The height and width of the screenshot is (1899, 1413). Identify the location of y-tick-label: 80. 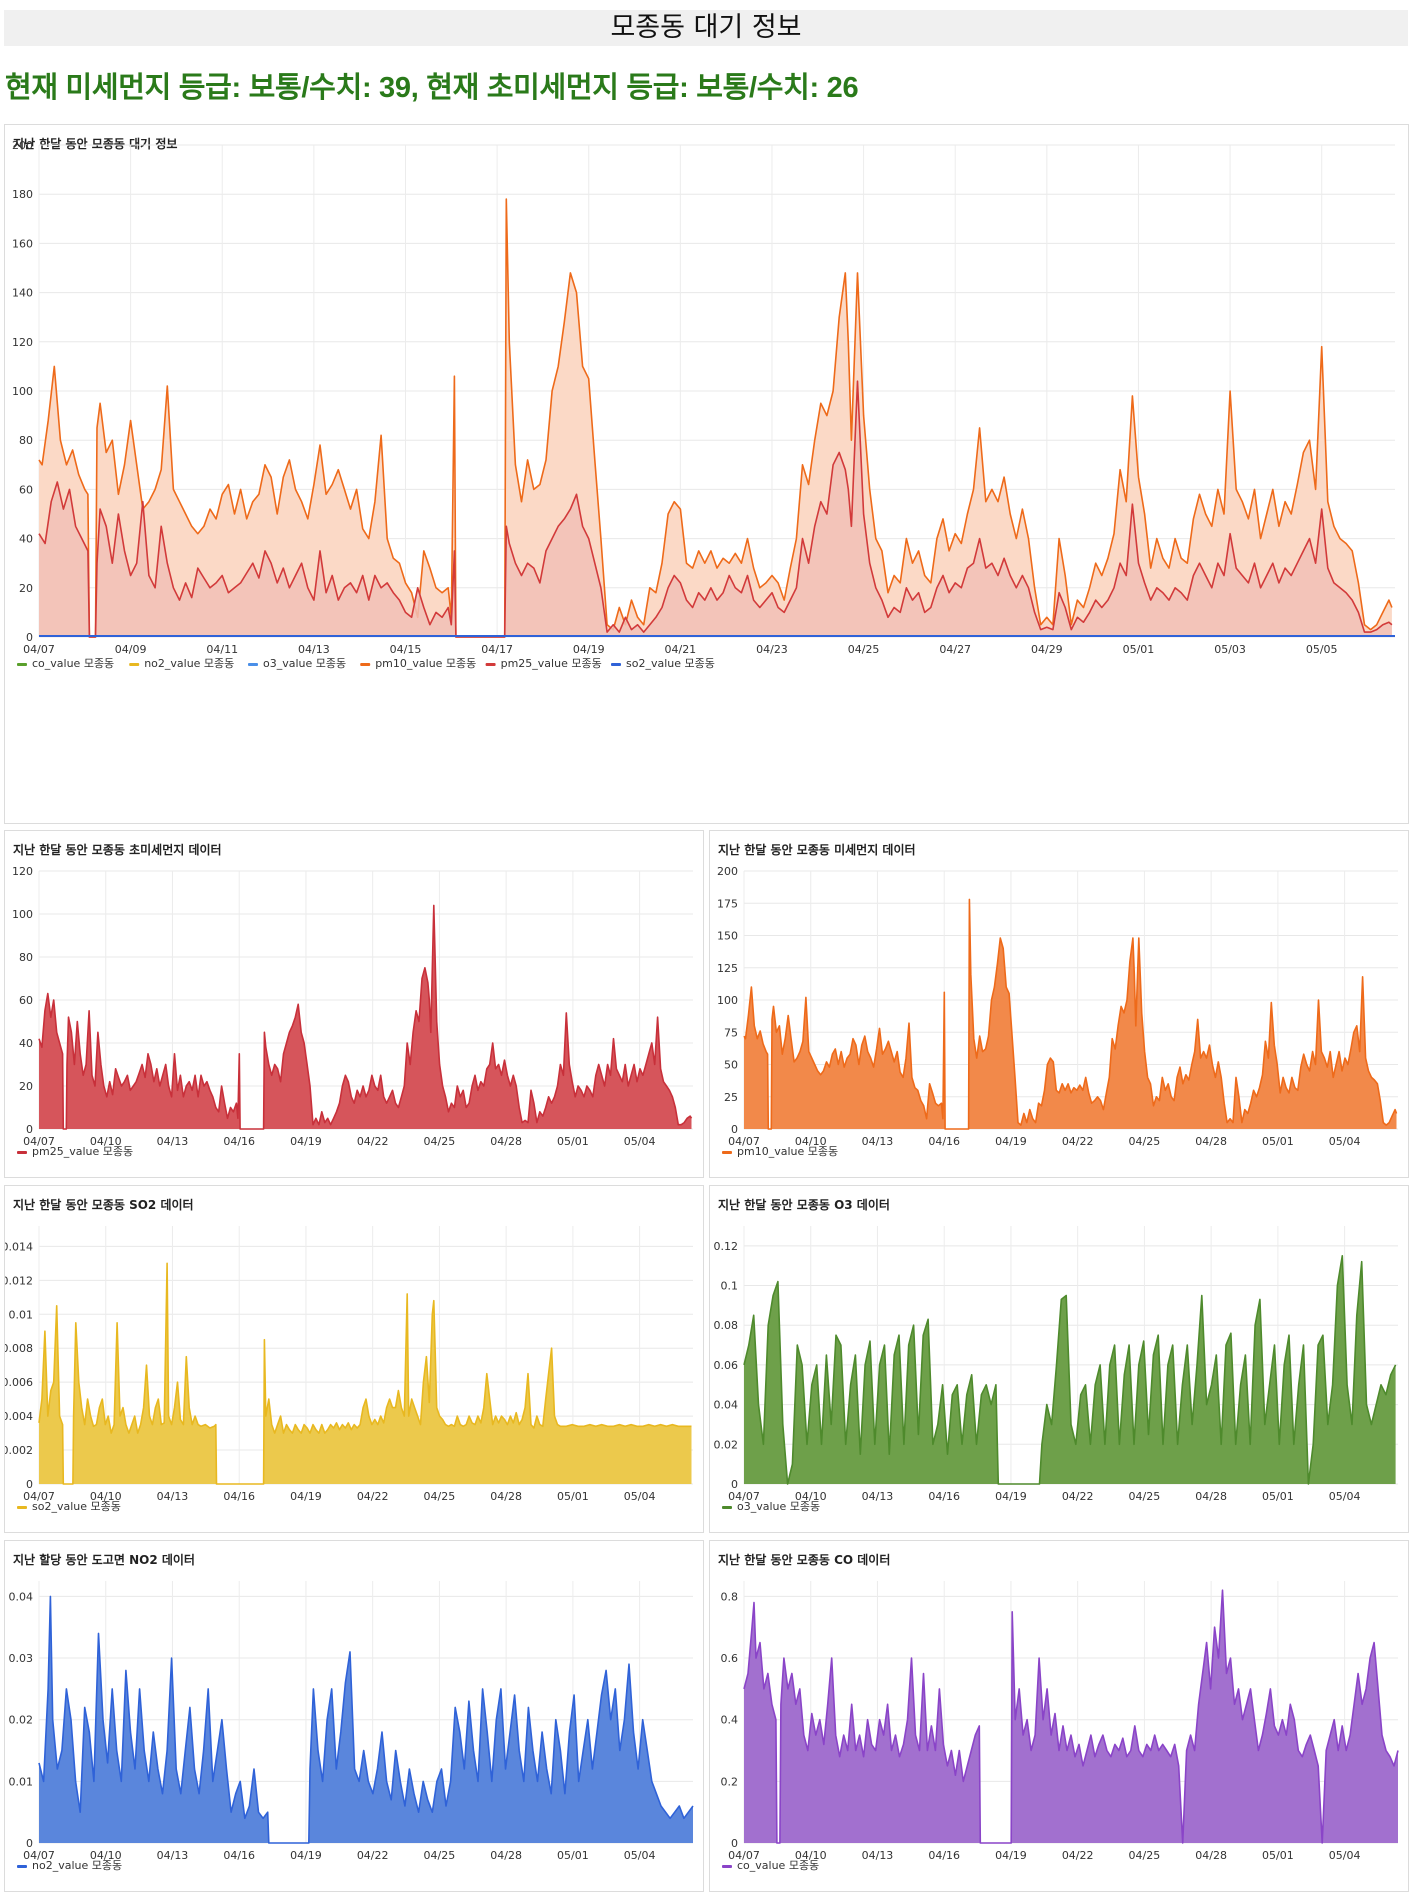
(26, 957).